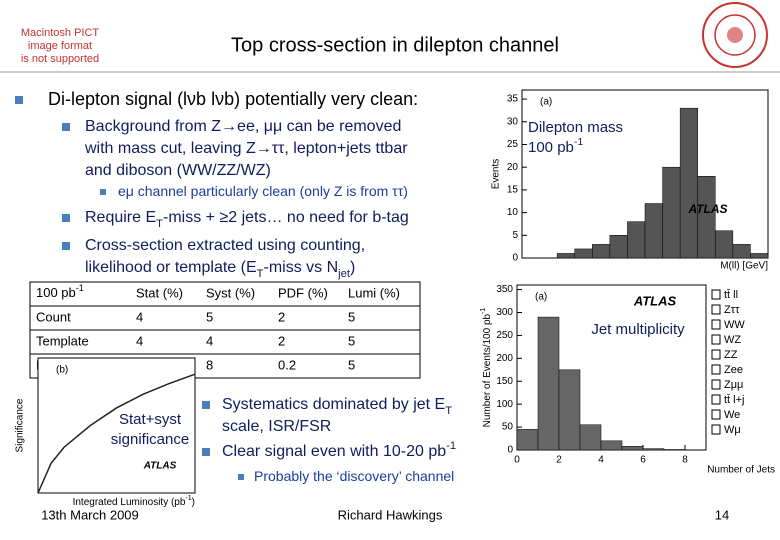 The height and width of the screenshot is (540, 780). What do you see at coordinates (732, 340) in the screenshot?
I see `legend-label: WZ` at bounding box center [732, 340].